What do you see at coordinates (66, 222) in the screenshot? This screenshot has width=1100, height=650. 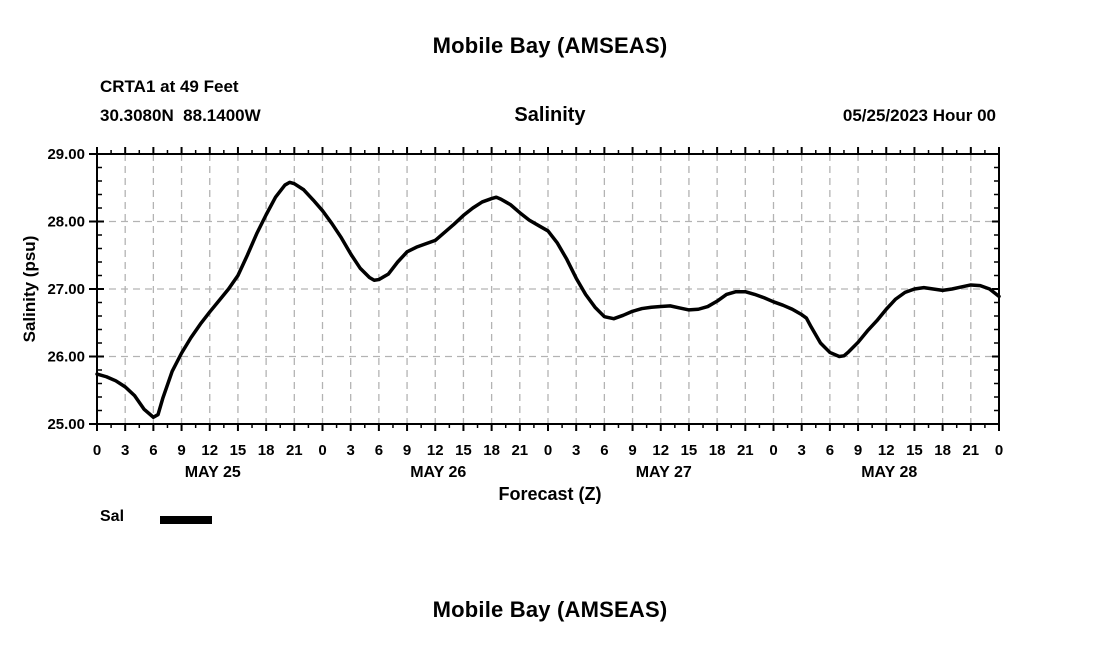 I see `y-tick-label: 28.00` at bounding box center [66, 222].